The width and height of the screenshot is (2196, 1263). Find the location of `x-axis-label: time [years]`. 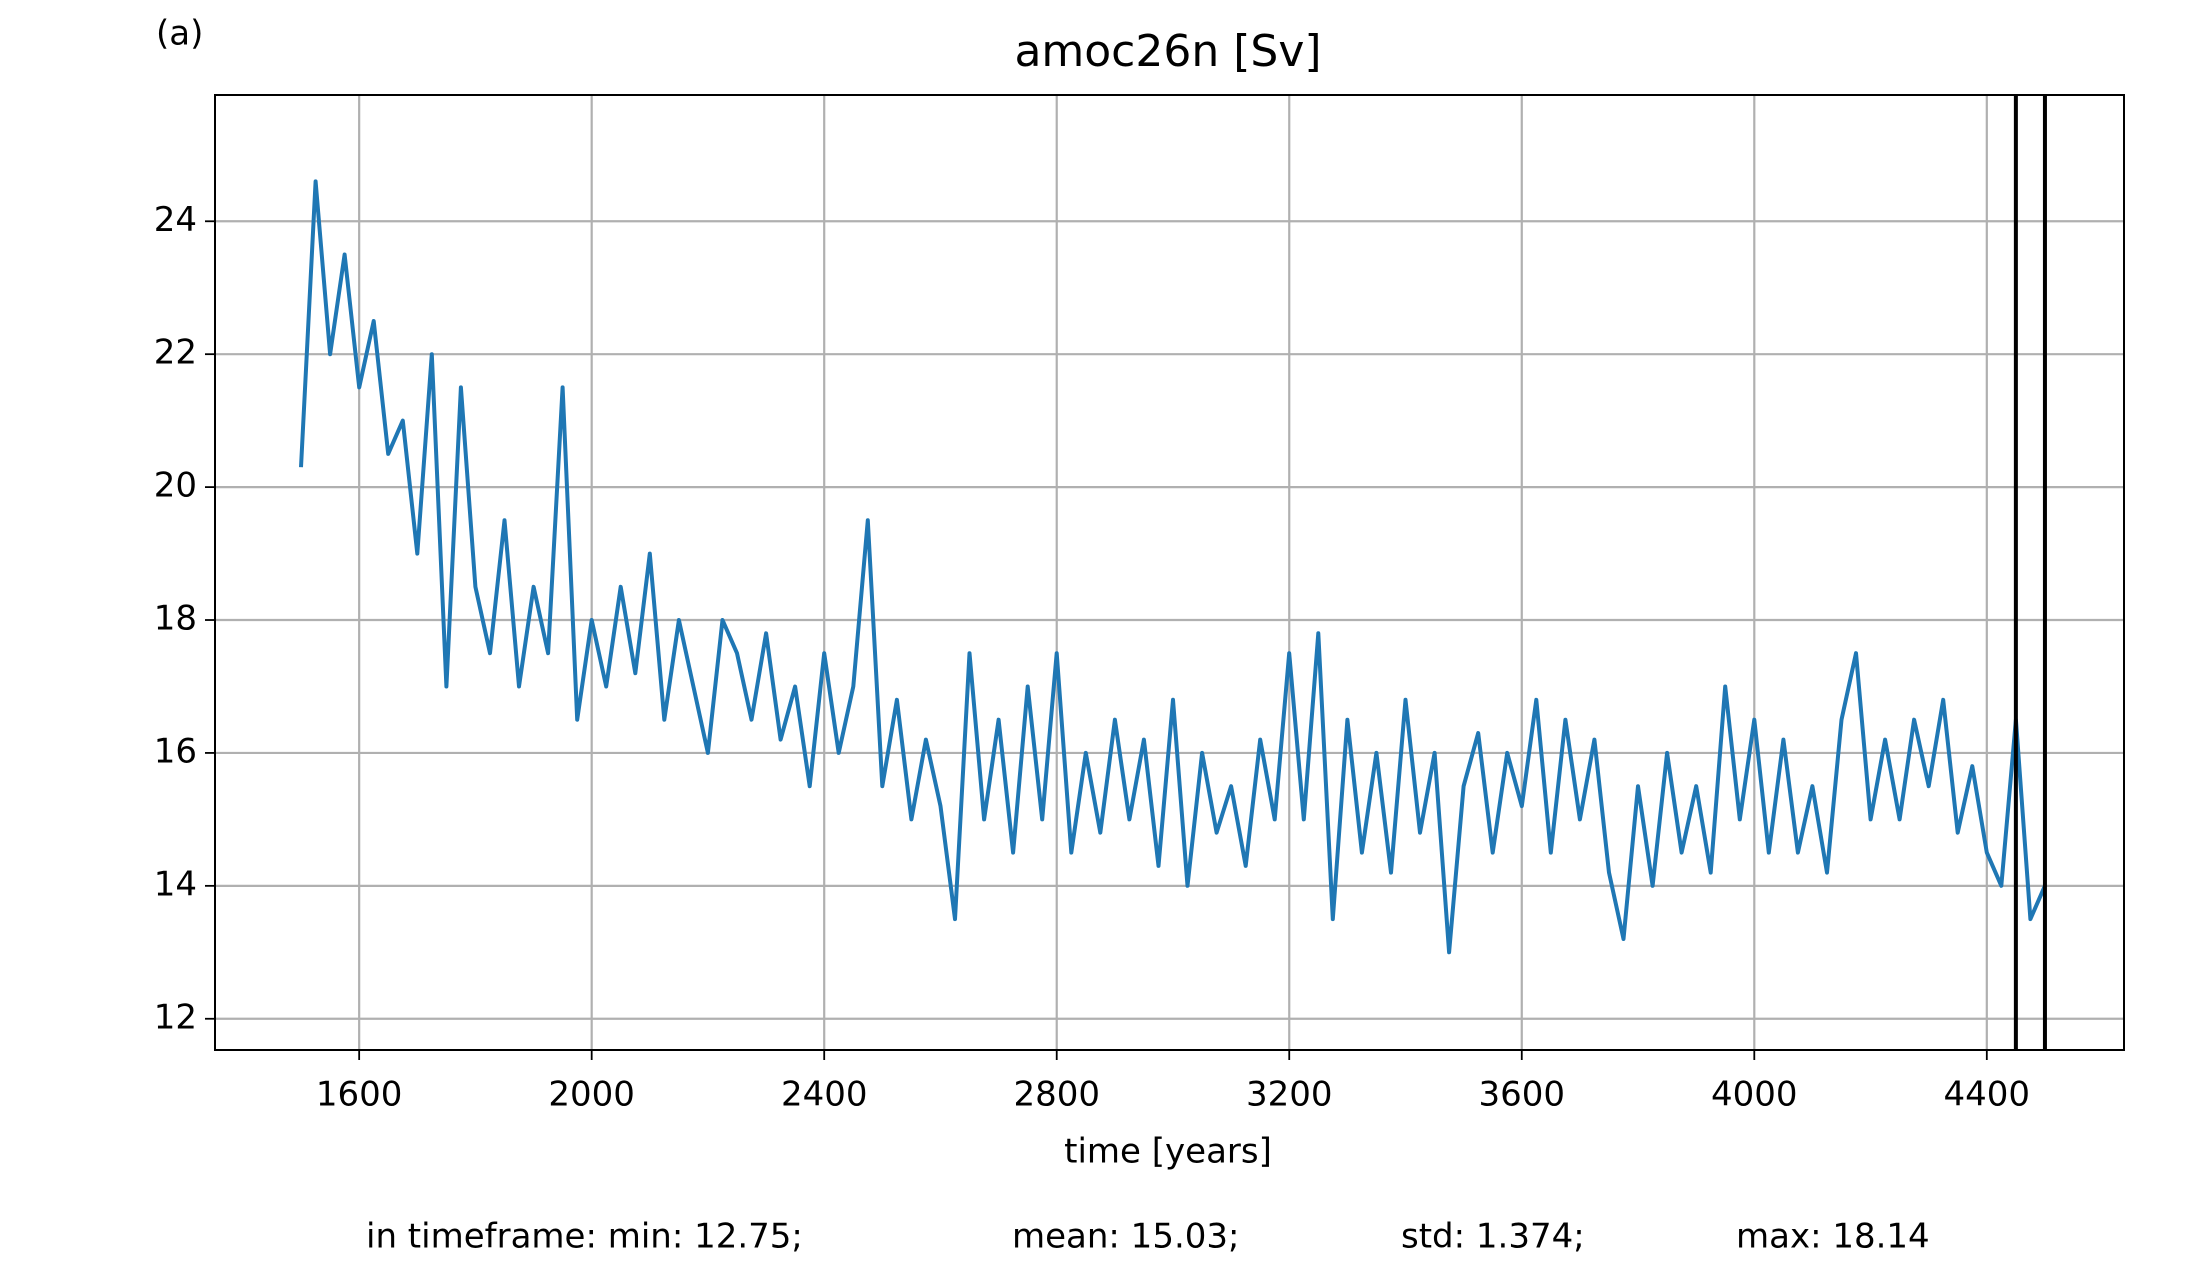

x-axis-label: time [years] is located at coordinates (1168, 1152).